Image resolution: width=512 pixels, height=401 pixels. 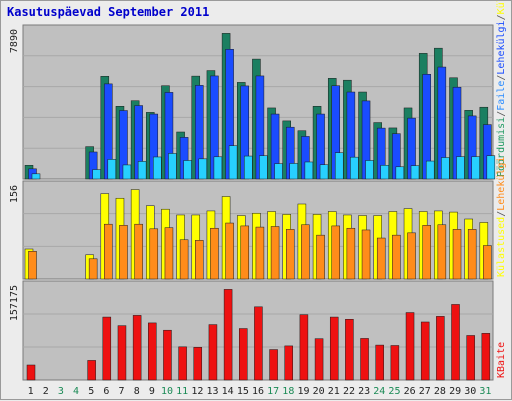 I want to click on x-tick-label: 10, so click(x=167, y=391).